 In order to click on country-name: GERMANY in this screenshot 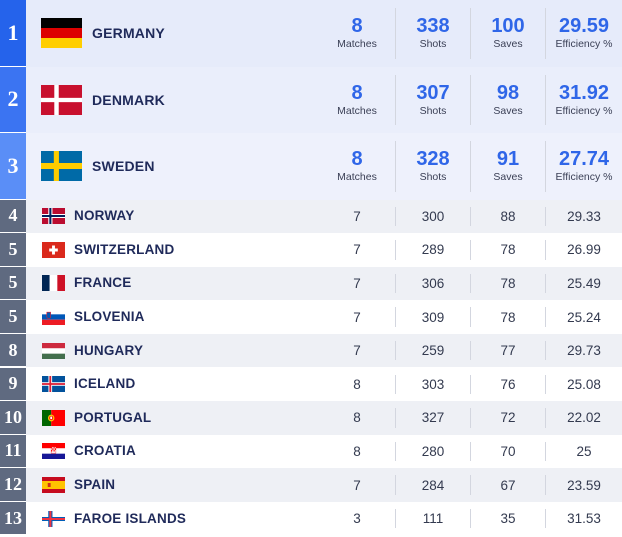, I will do `click(128, 33)`.